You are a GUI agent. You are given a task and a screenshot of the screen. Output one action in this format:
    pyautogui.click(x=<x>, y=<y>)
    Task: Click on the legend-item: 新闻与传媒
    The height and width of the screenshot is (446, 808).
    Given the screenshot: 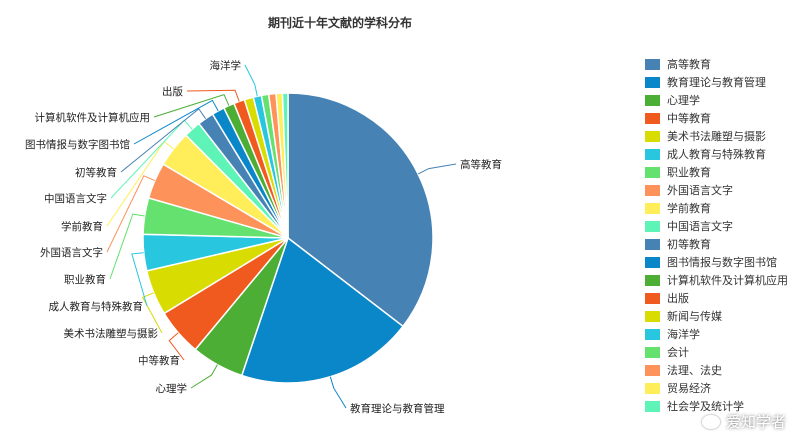 What is the action you would take?
    pyautogui.click(x=726, y=316)
    